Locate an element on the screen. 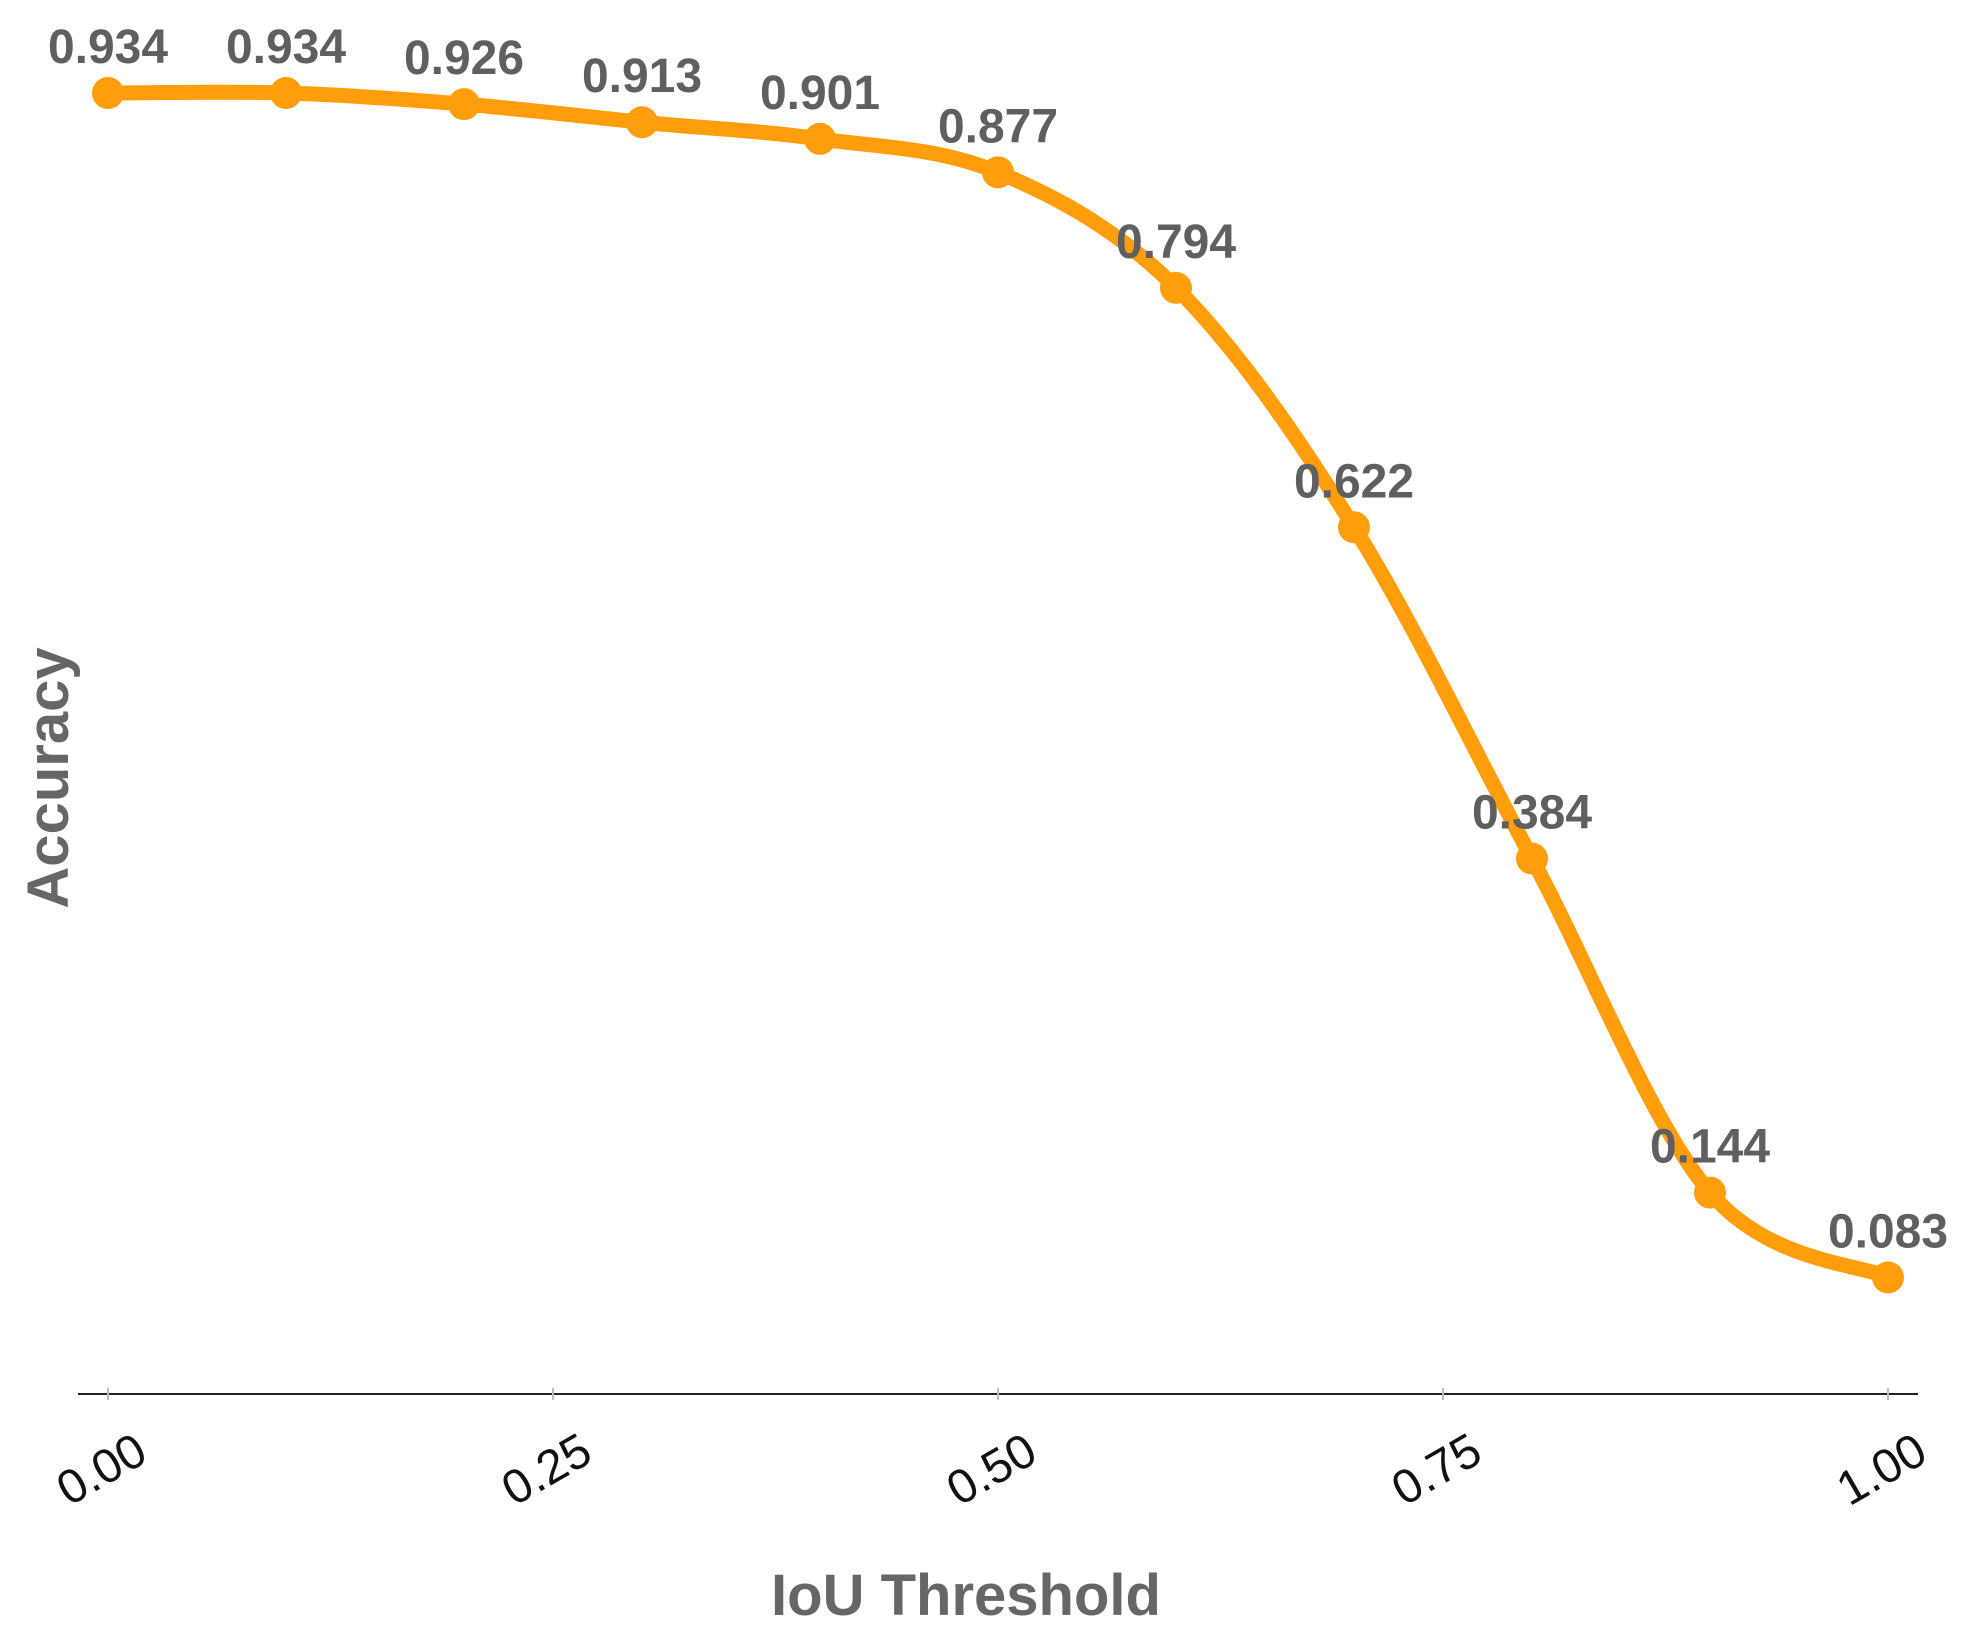 This screenshot has width=1970, height=1637. x-tick-label: 1.00 is located at coordinates (1881, 1470).